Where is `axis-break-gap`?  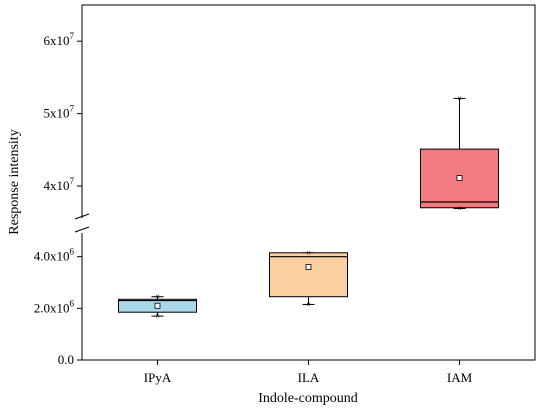 axis-break-gap is located at coordinates (83, 225).